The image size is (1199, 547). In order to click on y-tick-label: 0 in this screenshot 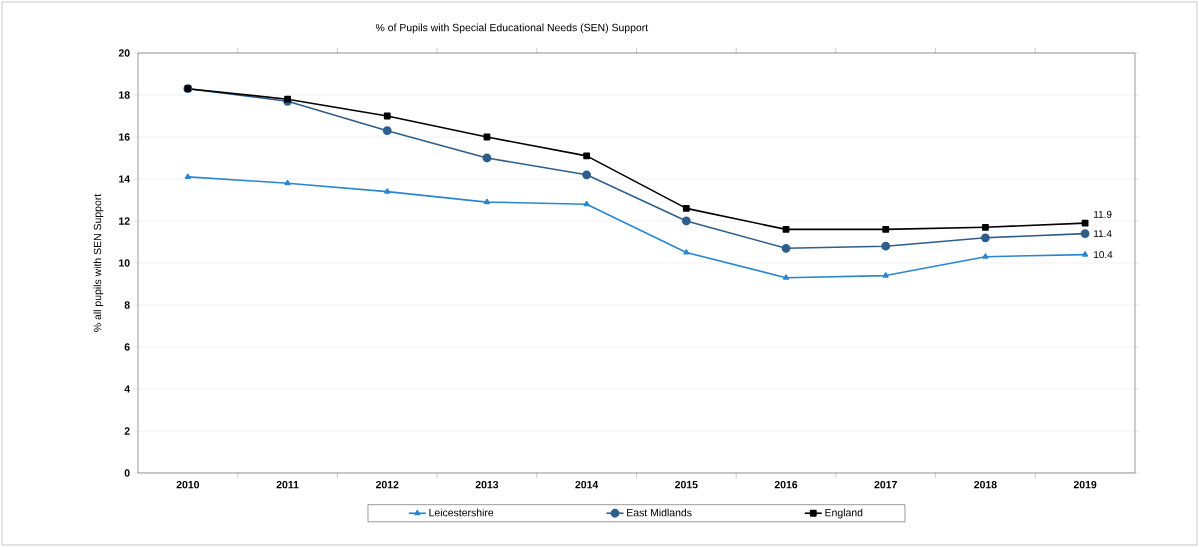, I will do `click(127, 473)`.